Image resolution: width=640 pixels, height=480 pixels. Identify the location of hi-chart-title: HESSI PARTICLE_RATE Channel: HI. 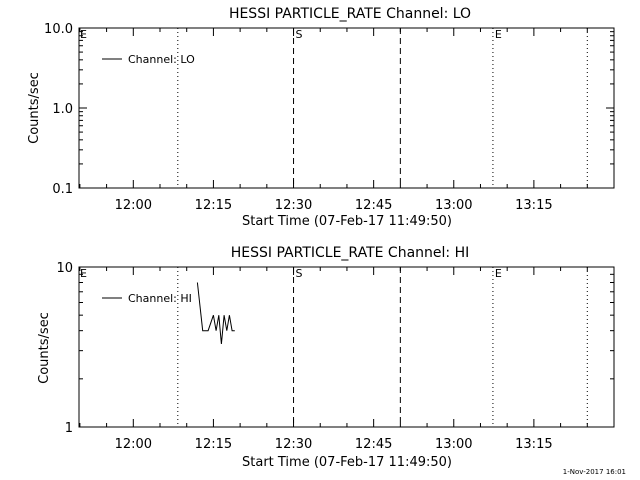
(350, 253).